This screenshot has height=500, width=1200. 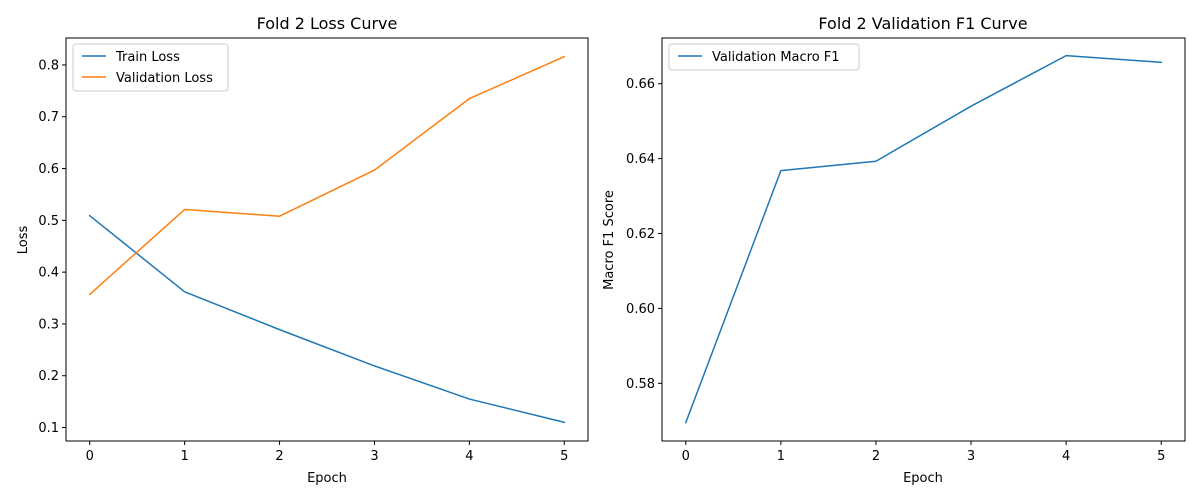 I want to click on f1-legend-box, so click(x=764, y=57).